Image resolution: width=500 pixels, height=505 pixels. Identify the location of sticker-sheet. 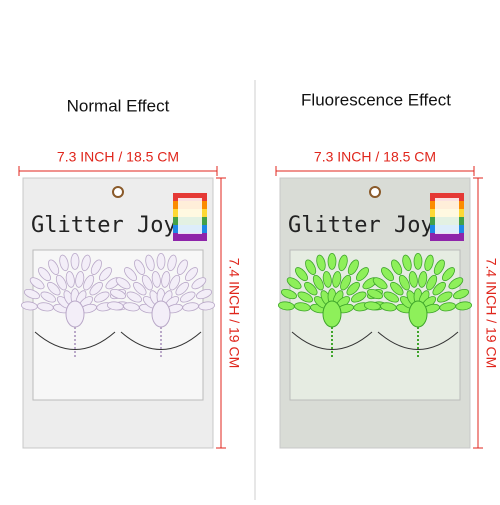
(375, 325).